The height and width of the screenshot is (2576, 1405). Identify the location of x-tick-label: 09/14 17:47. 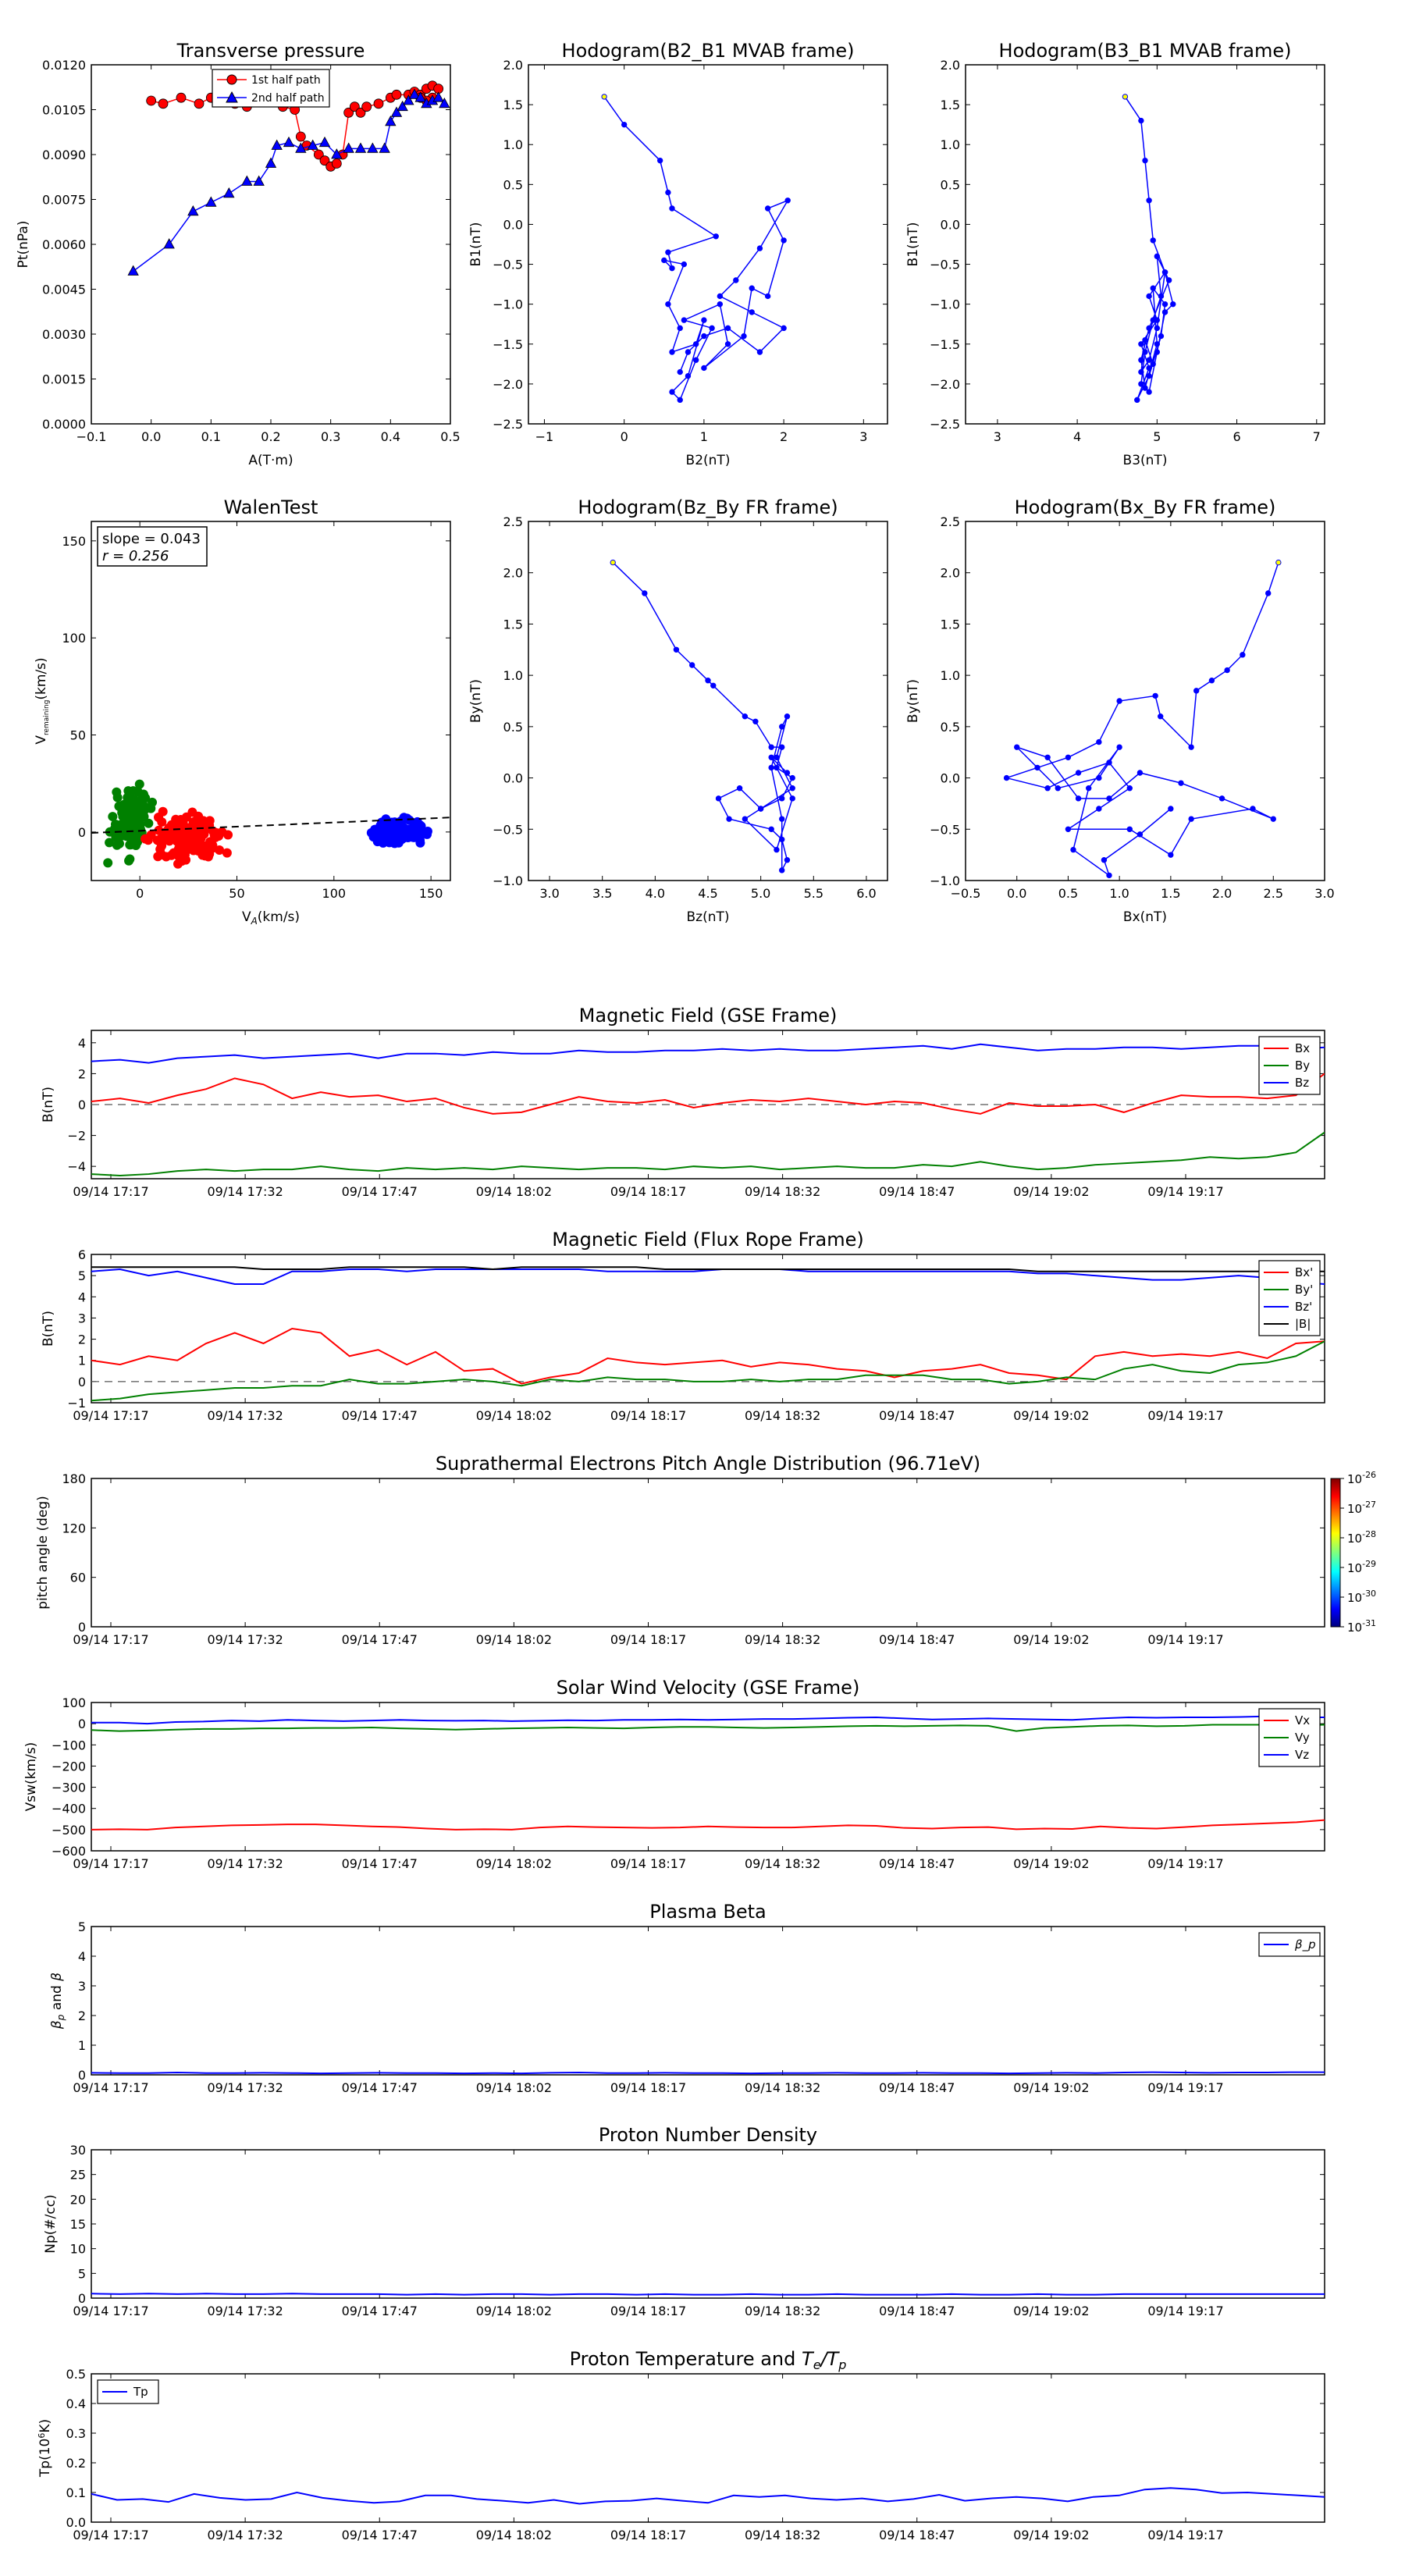
(380, 2087).